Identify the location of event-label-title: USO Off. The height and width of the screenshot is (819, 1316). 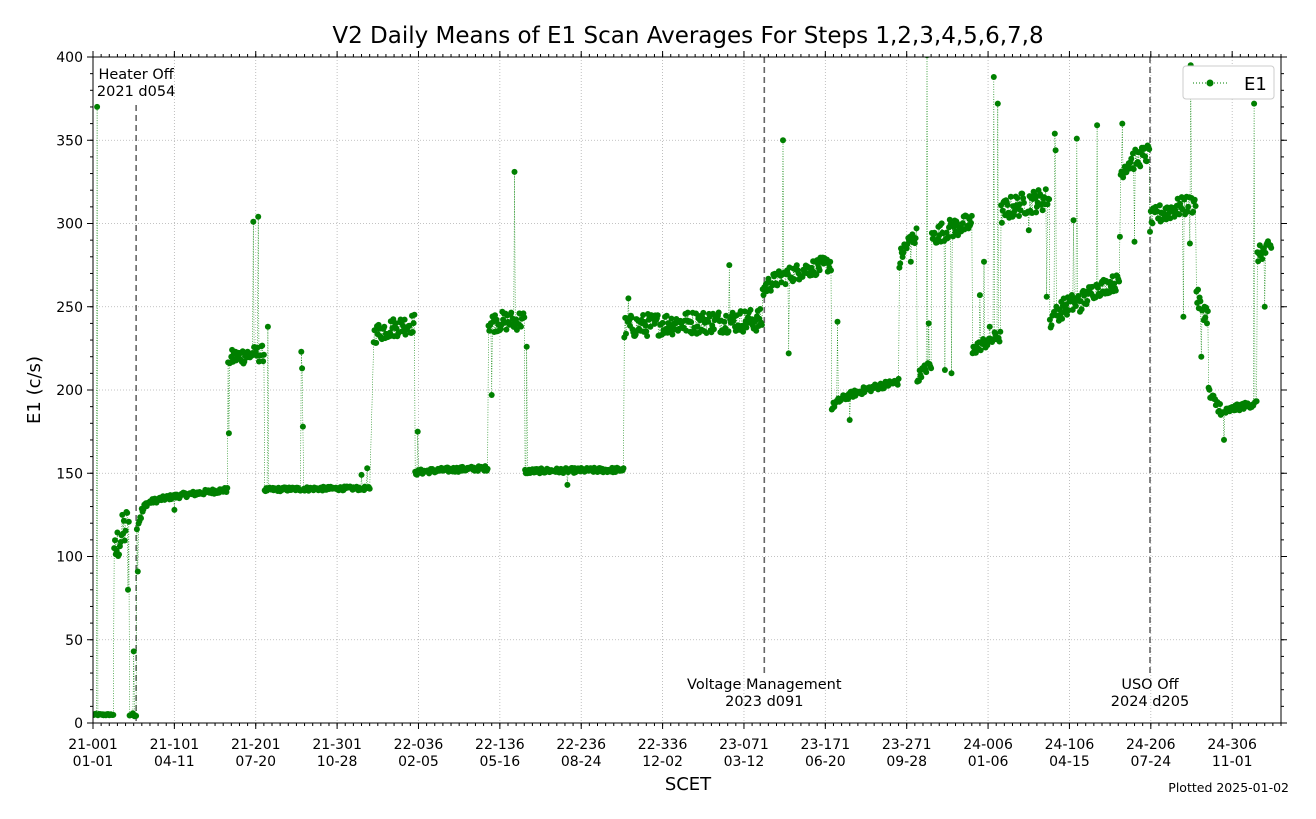
(1150, 685).